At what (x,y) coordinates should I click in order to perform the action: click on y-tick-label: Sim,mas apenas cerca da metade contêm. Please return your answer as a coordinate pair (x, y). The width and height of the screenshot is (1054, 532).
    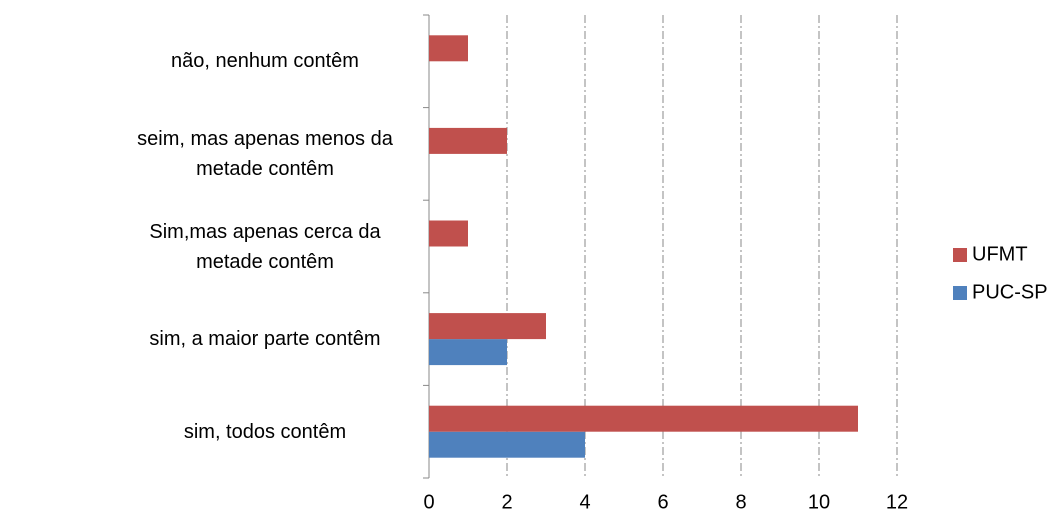
    Looking at the image, I should click on (265, 246).